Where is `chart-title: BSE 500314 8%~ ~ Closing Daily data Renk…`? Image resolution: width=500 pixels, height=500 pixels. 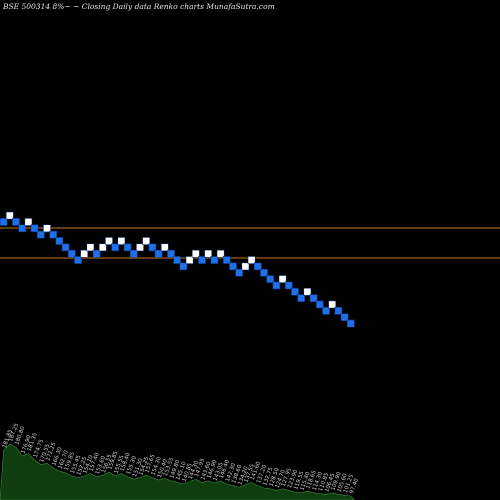 chart-title: BSE 500314 8%~ ~ Closing Daily data Renk… is located at coordinates (139, 6).